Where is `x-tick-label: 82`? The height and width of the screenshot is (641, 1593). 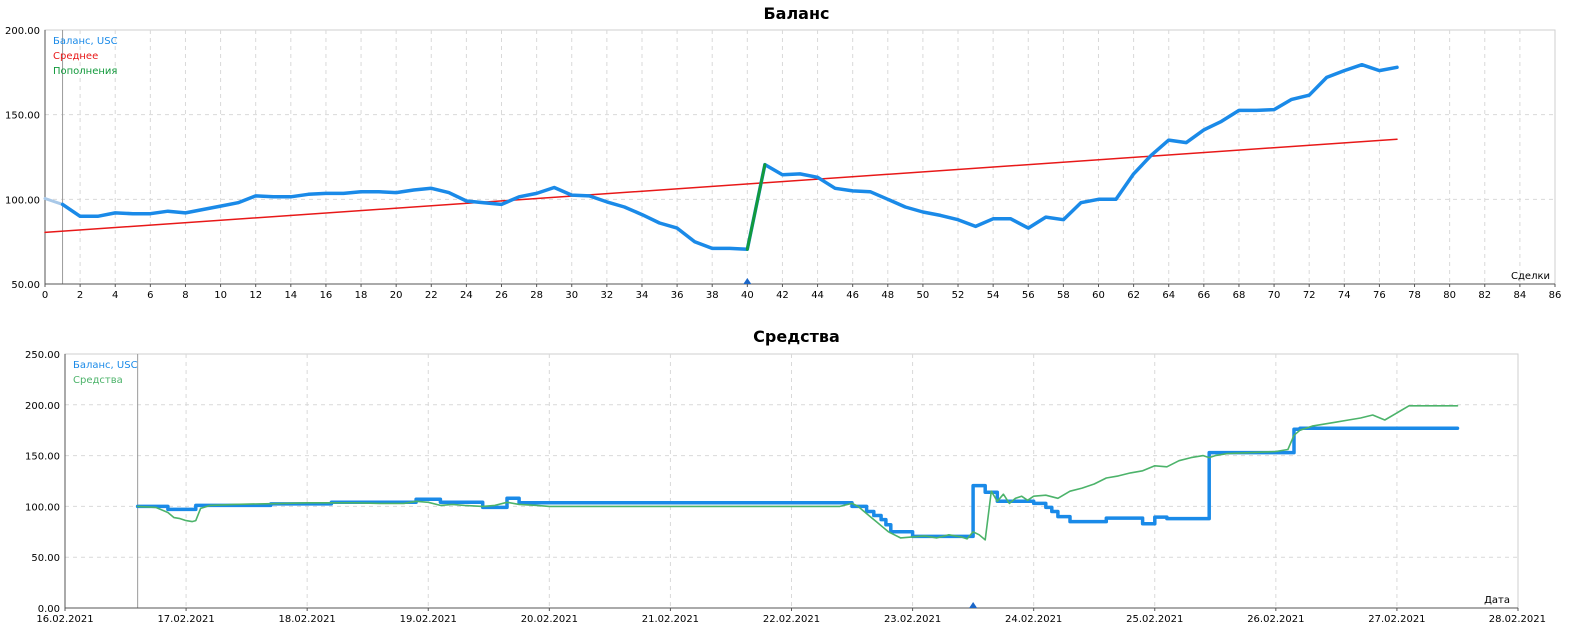 x-tick-label: 82 is located at coordinates (1484, 295).